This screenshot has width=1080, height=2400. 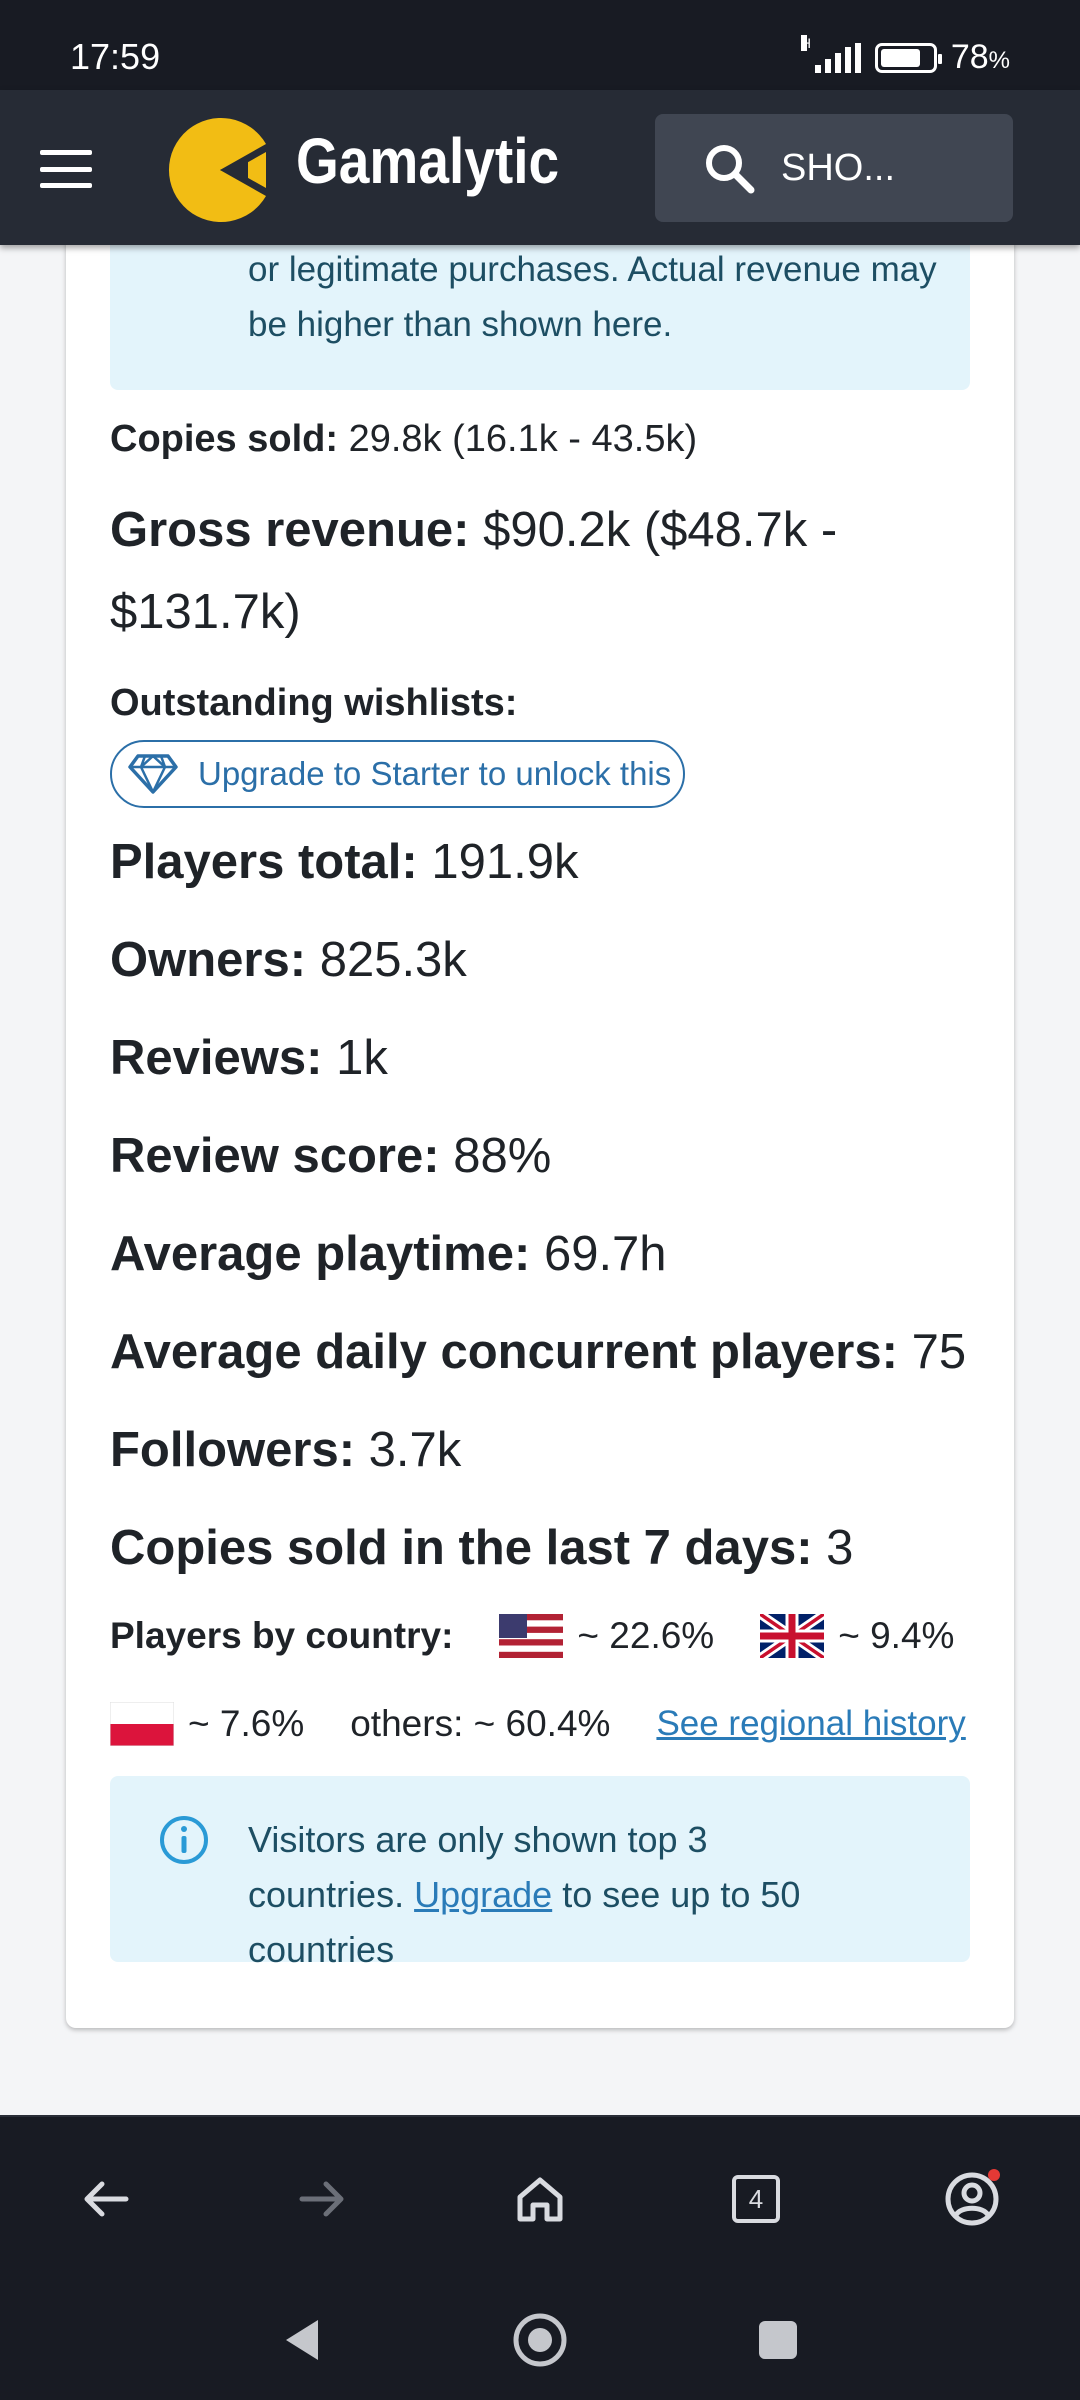 I want to click on circle-home-icon, so click(x=540, y=2340).